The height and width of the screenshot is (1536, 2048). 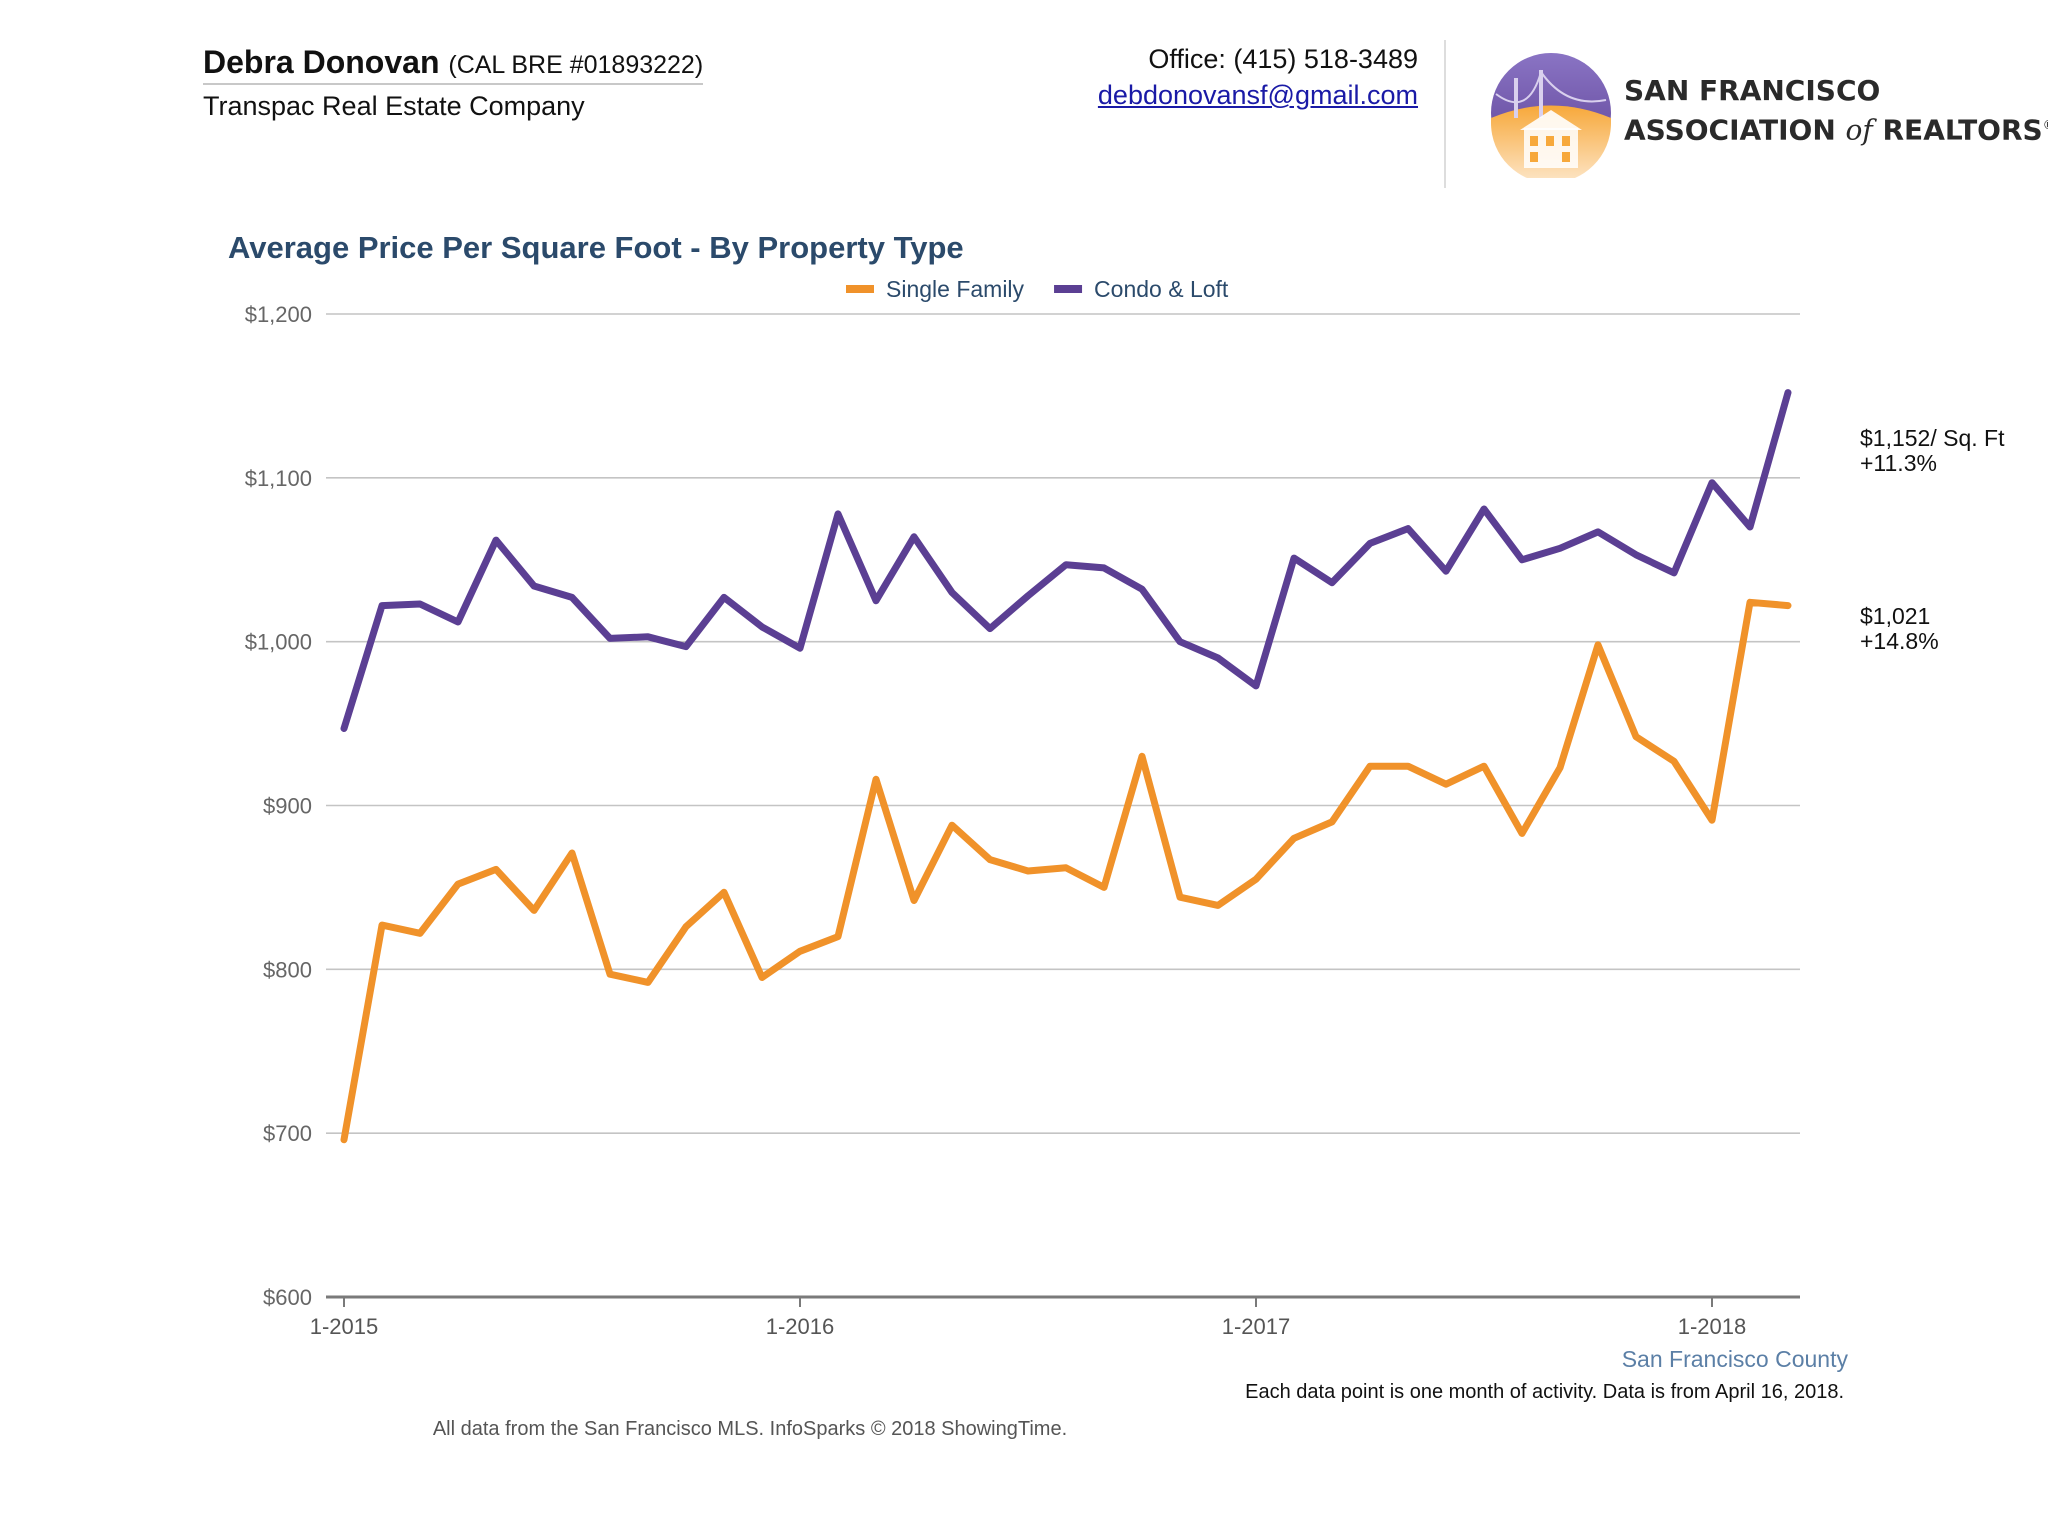 I want to click on agent-underline, so click(x=453, y=84).